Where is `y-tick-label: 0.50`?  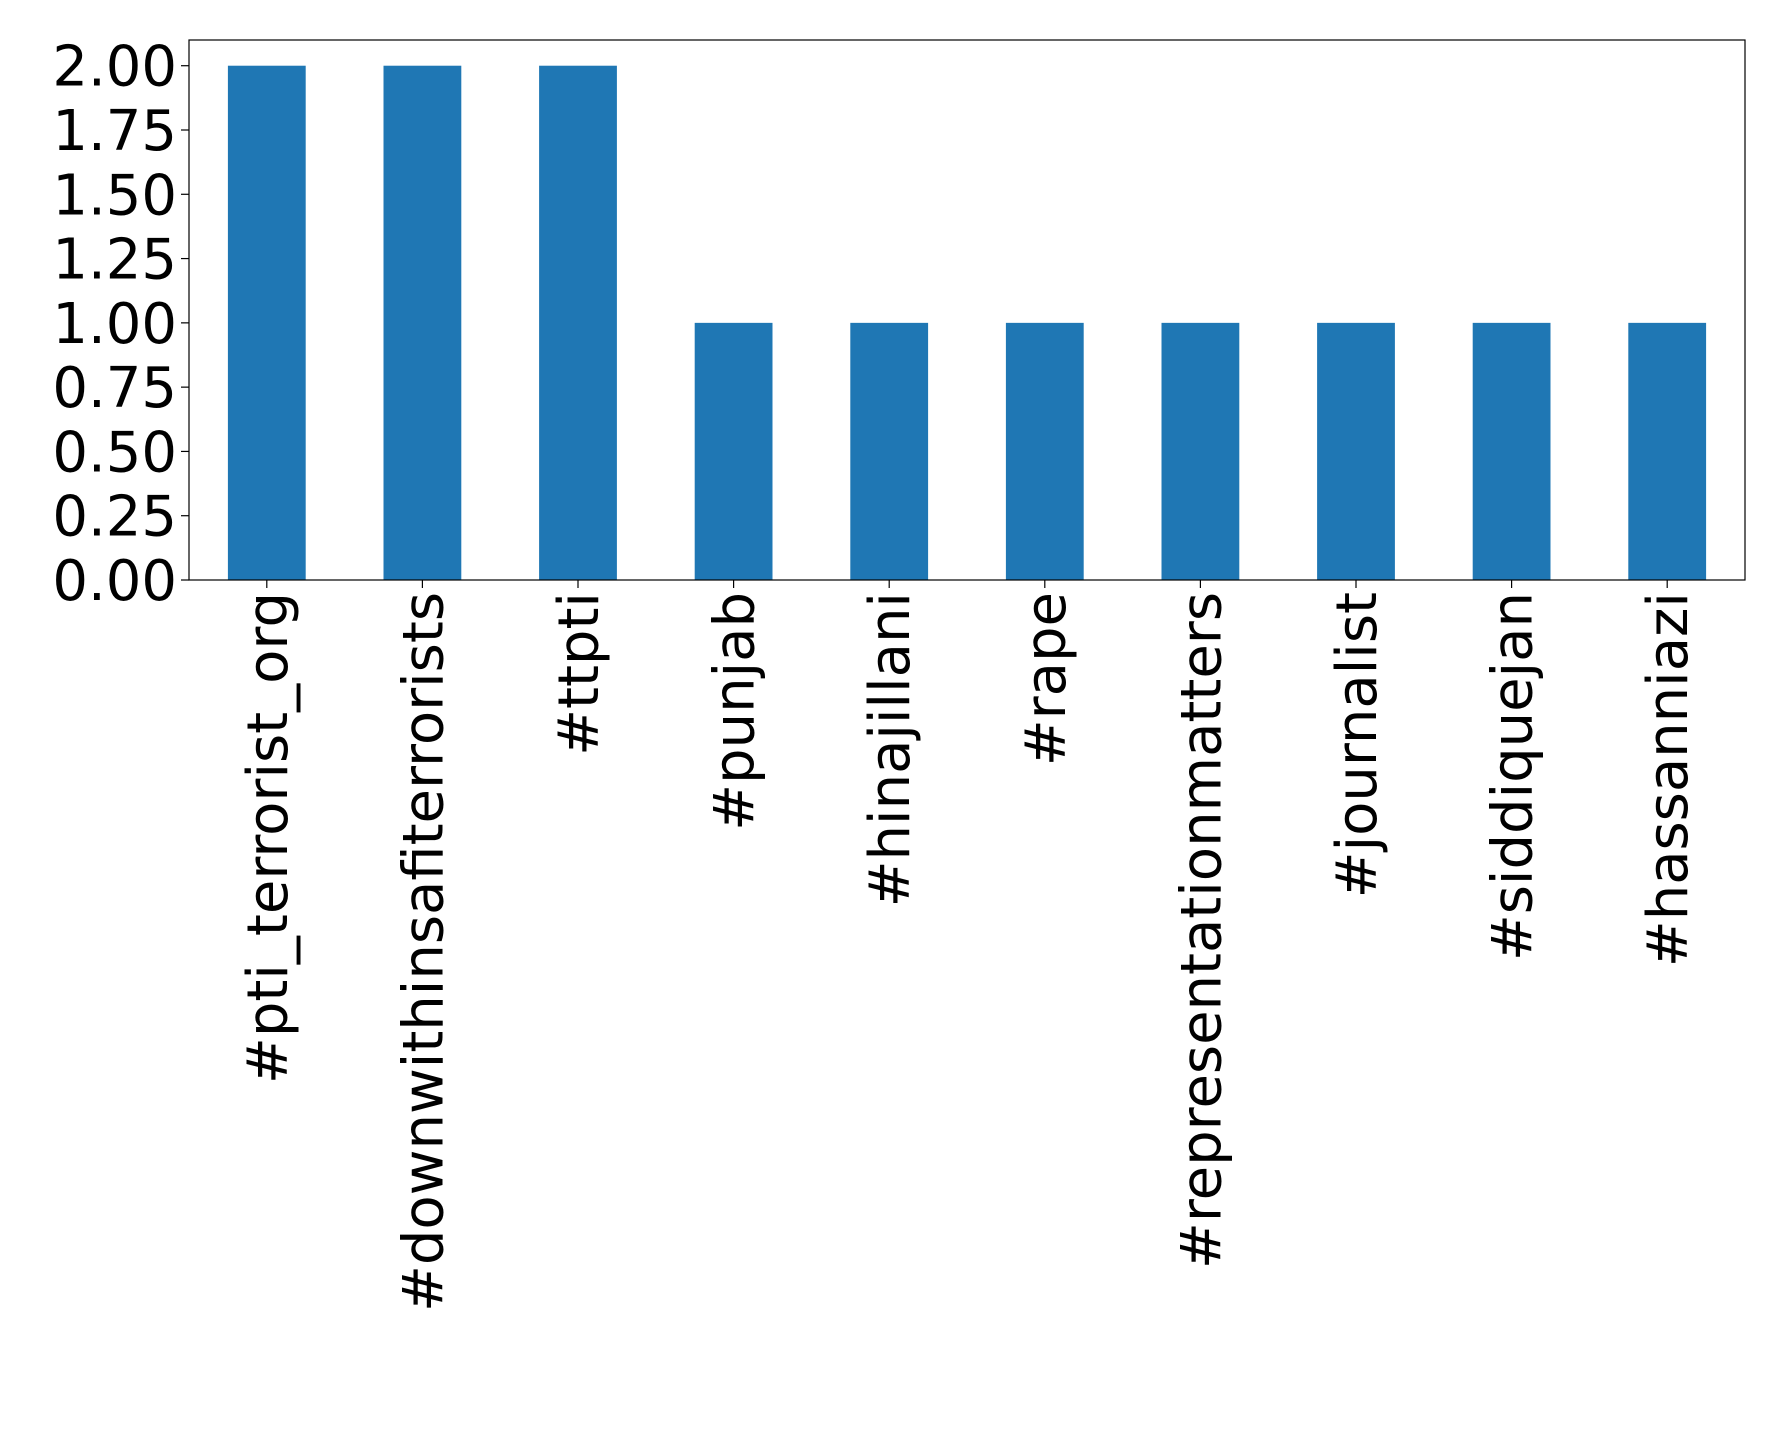 y-tick-label: 0.50 is located at coordinates (114, 452).